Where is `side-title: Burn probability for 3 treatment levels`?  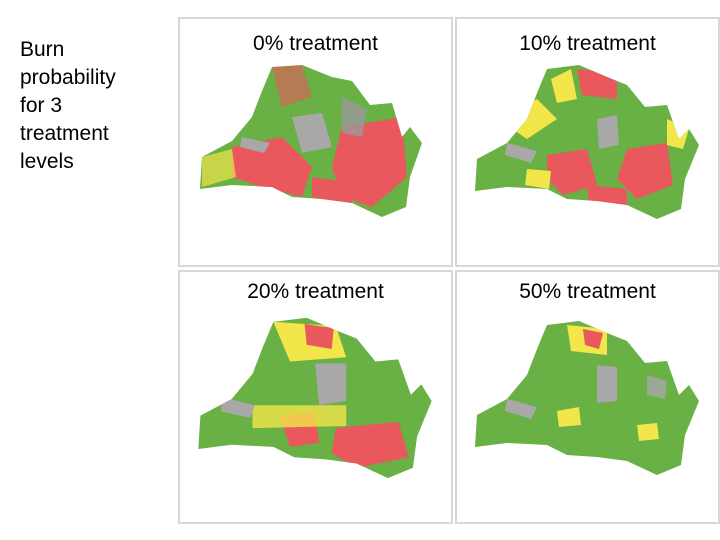 side-title: Burn probability for 3 treatment levels is located at coordinates (68, 105).